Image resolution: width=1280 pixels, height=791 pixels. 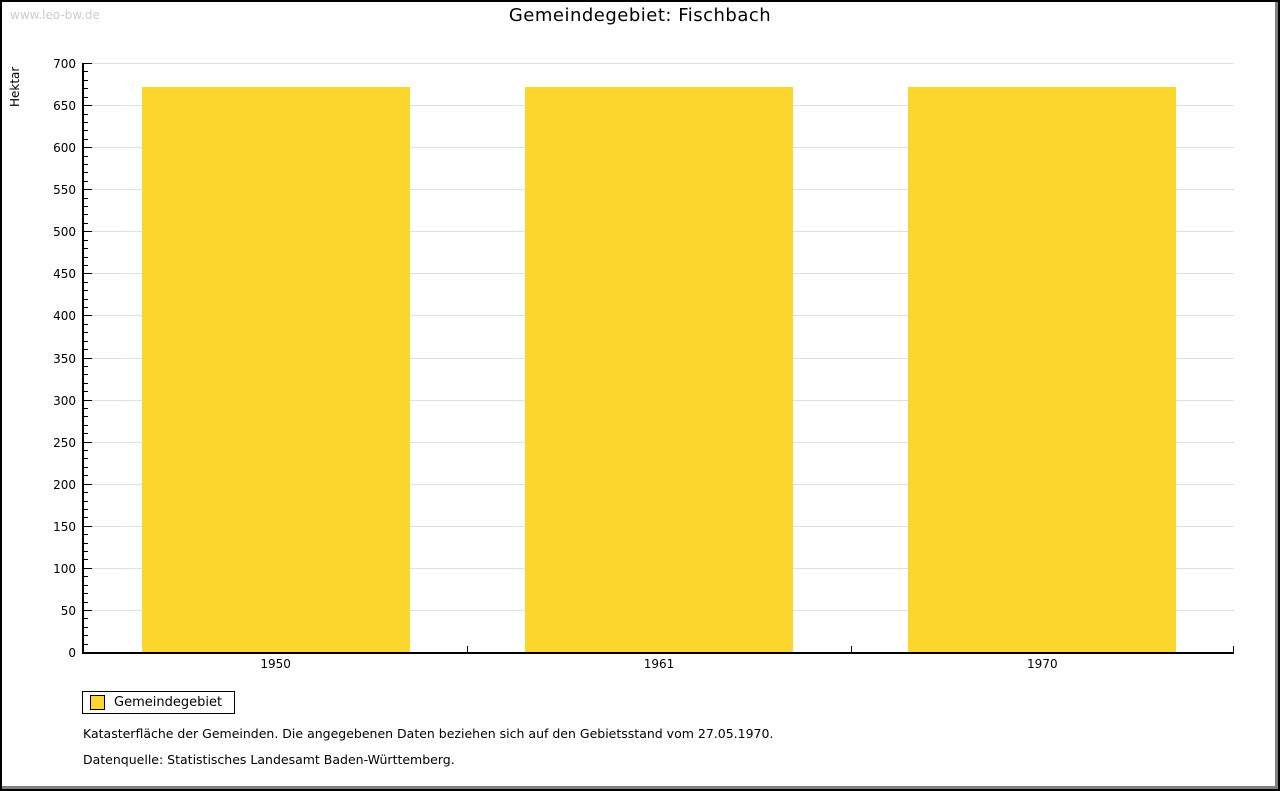 I want to click on legend-label: Gemeindegebiet, so click(x=168, y=702).